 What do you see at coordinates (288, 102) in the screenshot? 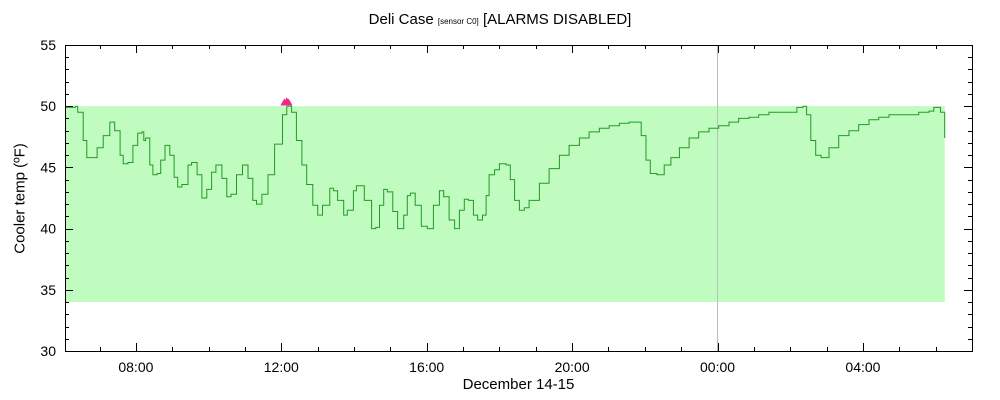
I see `alarm-marker` at bounding box center [288, 102].